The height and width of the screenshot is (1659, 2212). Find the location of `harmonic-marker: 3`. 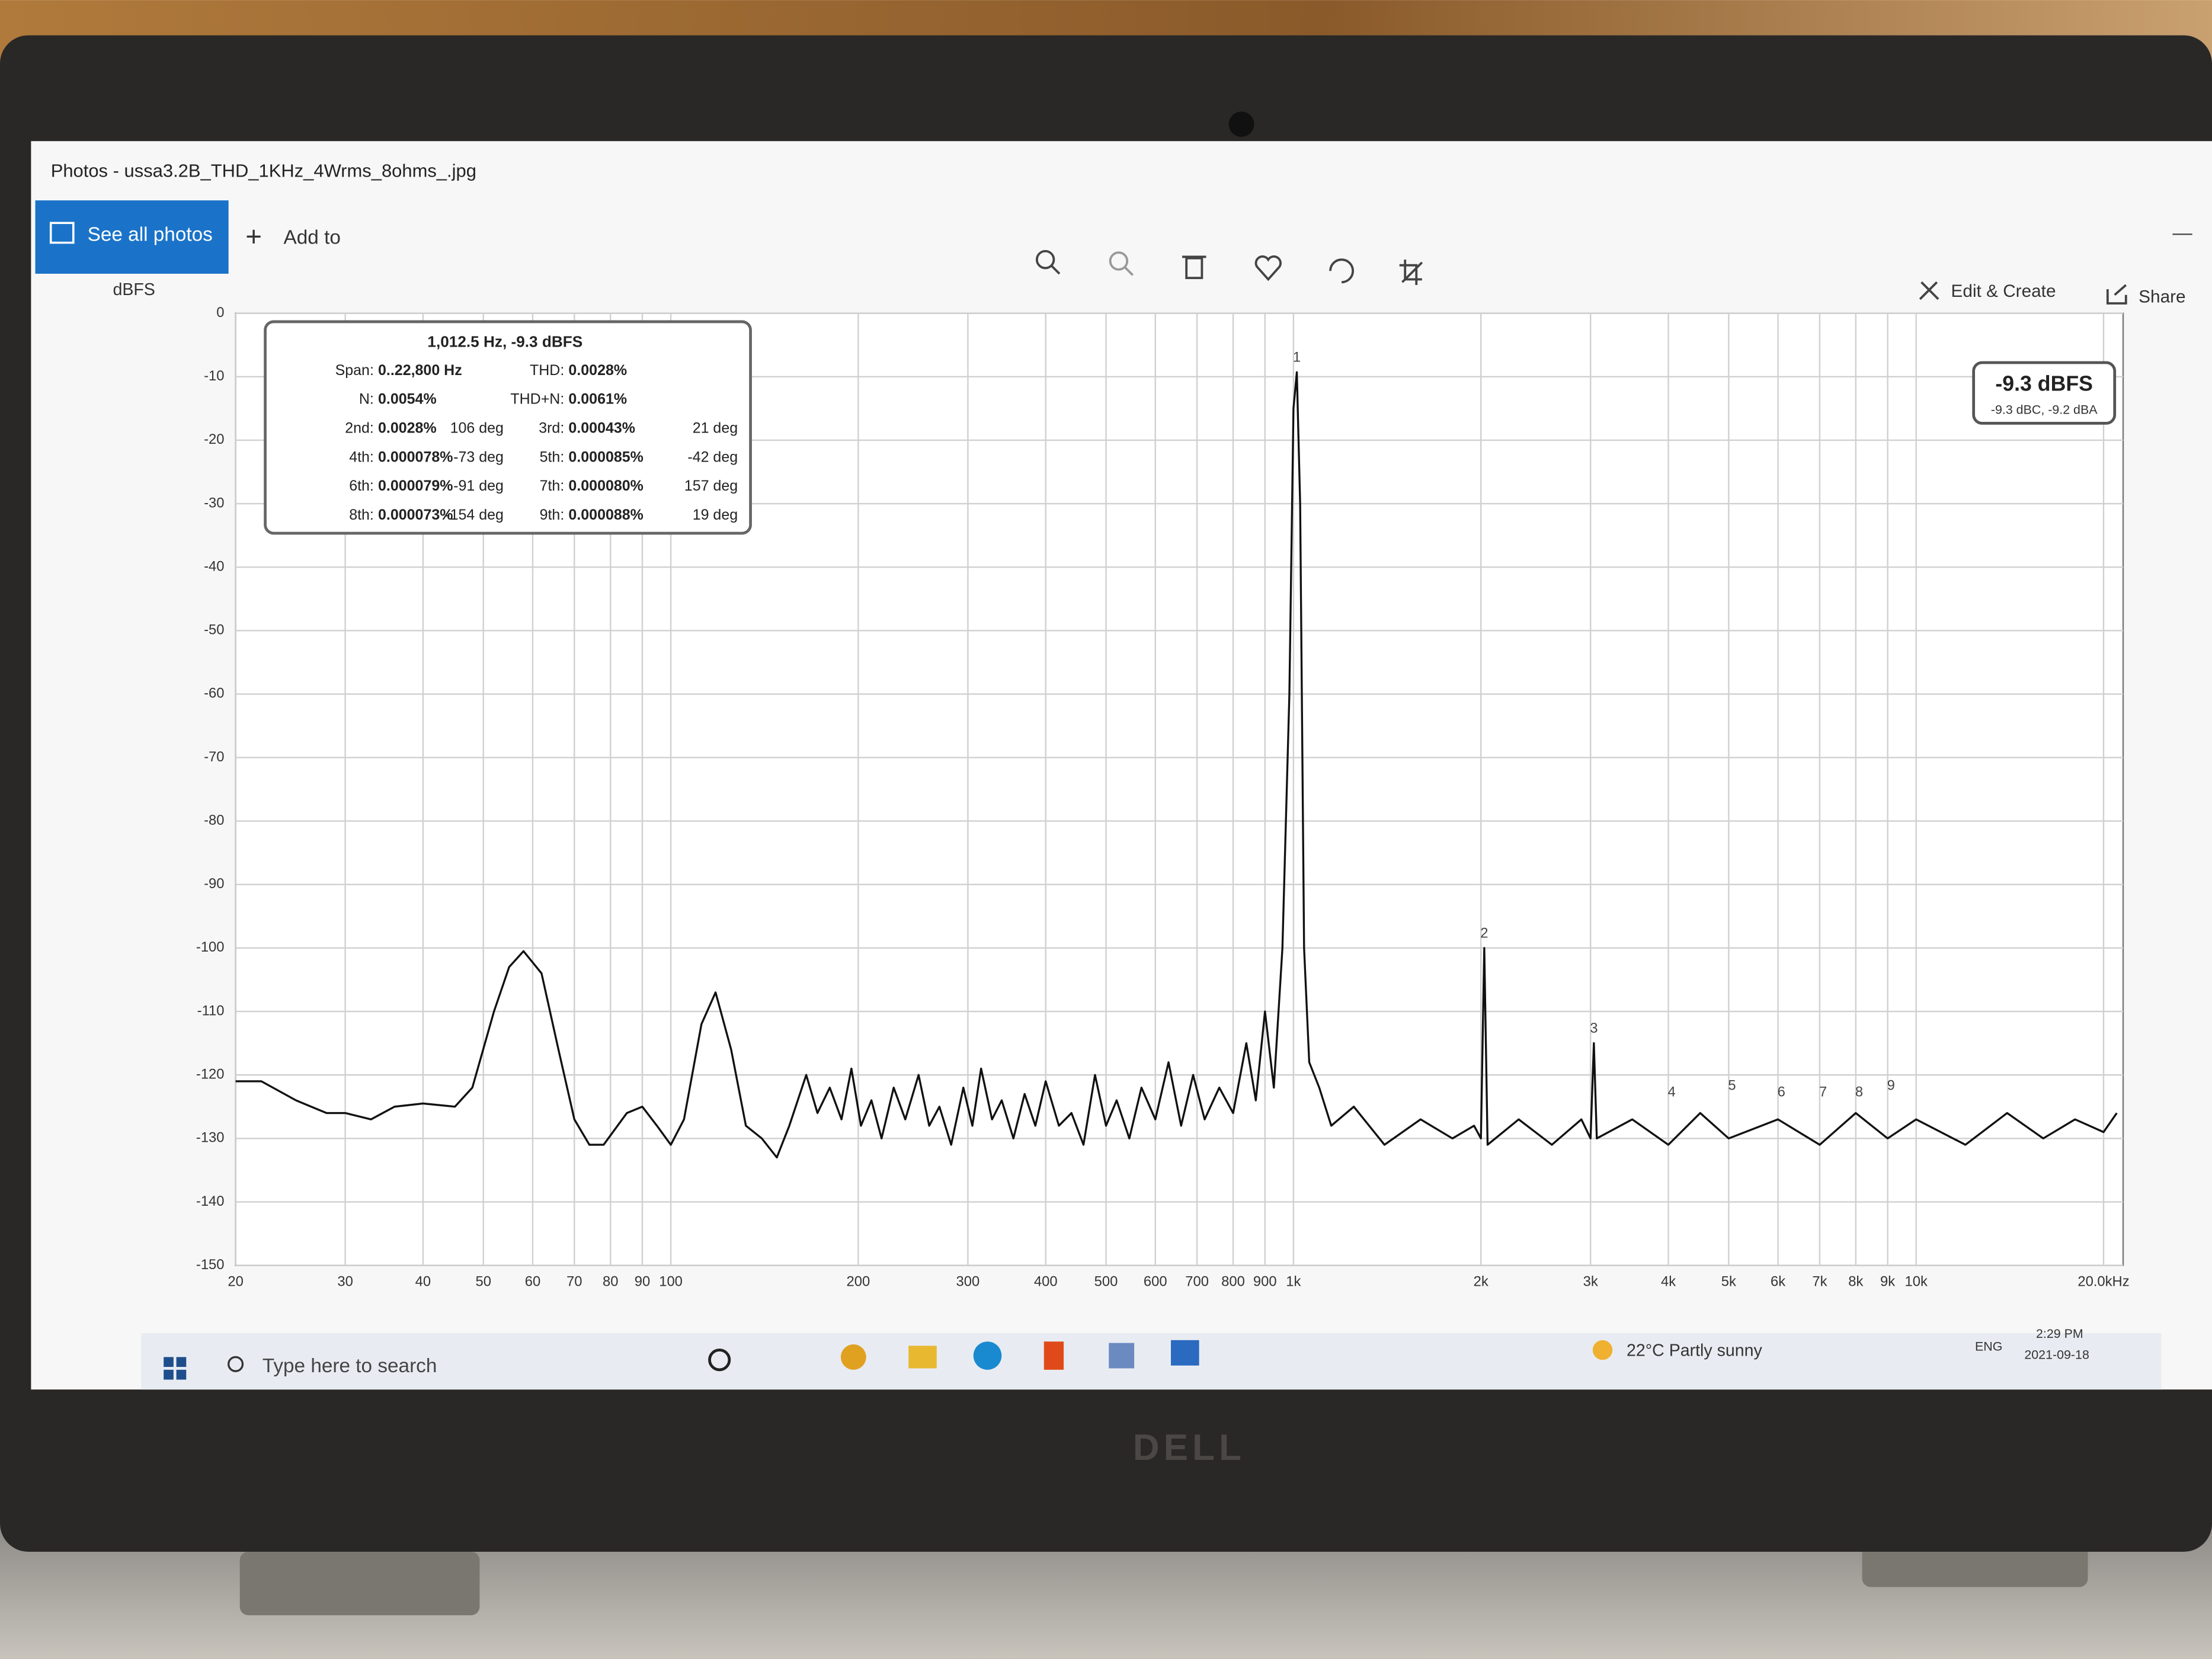

harmonic-marker: 3 is located at coordinates (1594, 1028).